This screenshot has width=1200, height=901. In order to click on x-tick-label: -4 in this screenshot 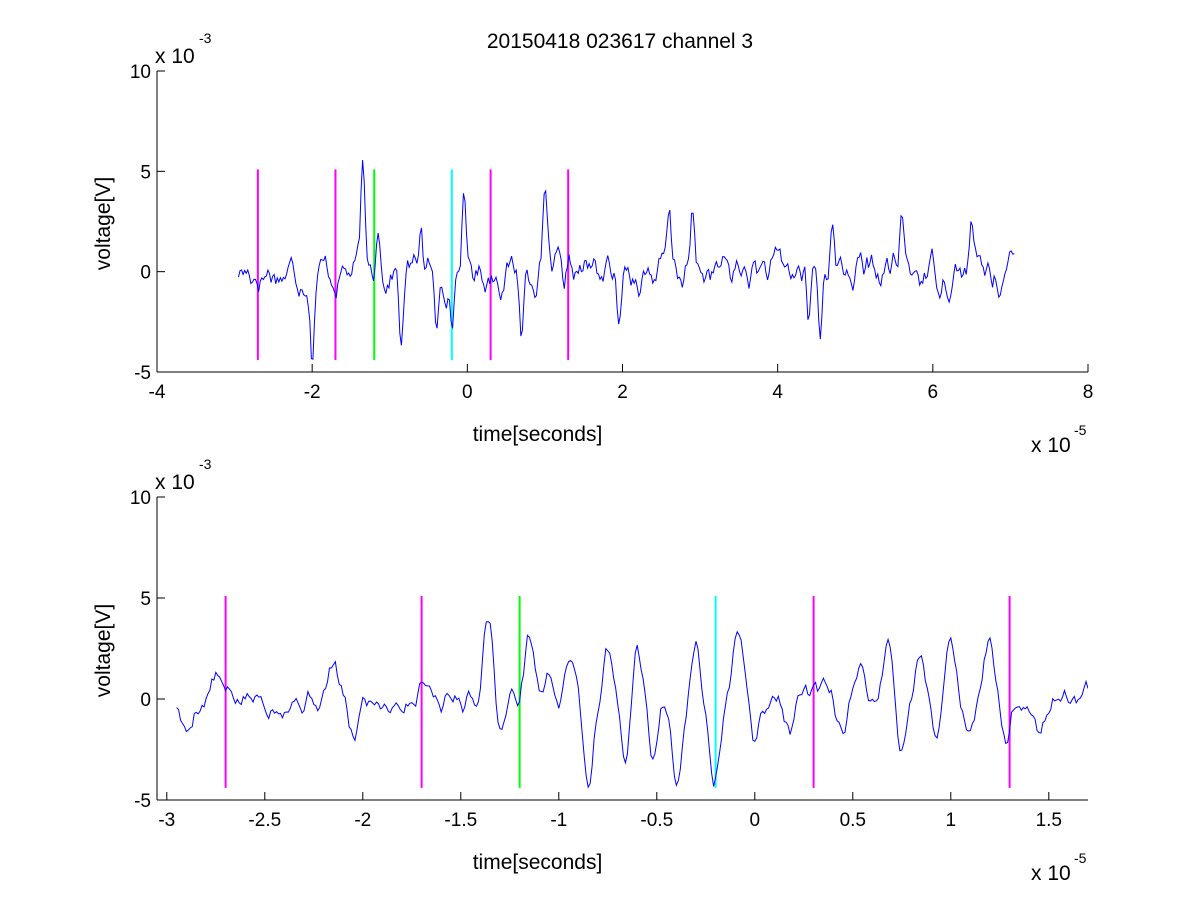, I will do `click(157, 392)`.